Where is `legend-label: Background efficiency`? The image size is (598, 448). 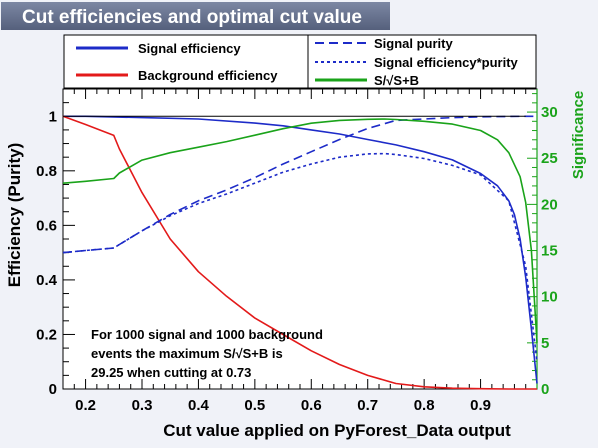 legend-label: Background efficiency is located at coordinates (208, 75).